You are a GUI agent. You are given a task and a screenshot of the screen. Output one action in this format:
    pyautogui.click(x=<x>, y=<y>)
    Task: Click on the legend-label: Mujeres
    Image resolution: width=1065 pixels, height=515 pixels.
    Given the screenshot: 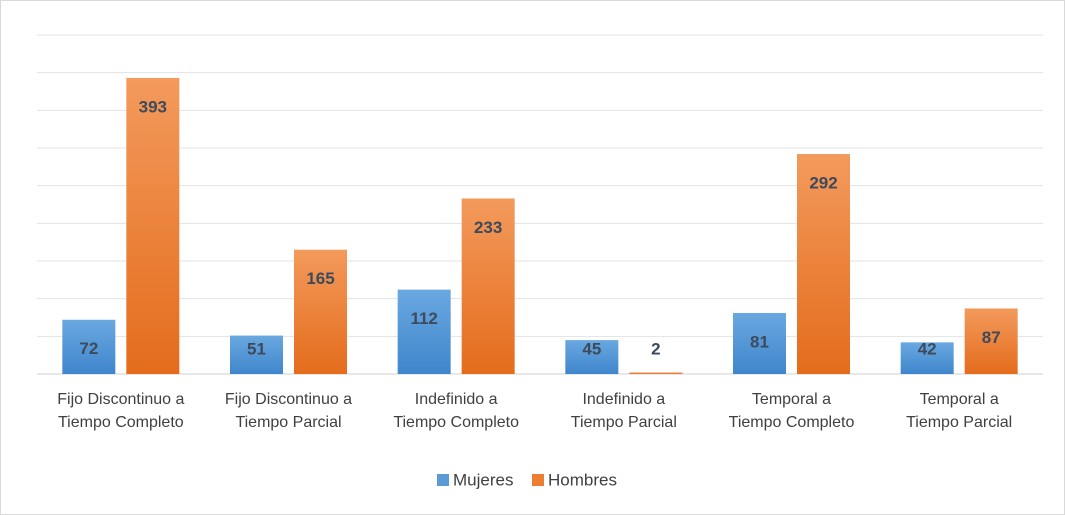 What is the action you would take?
    pyautogui.click(x=483, y=479)
    